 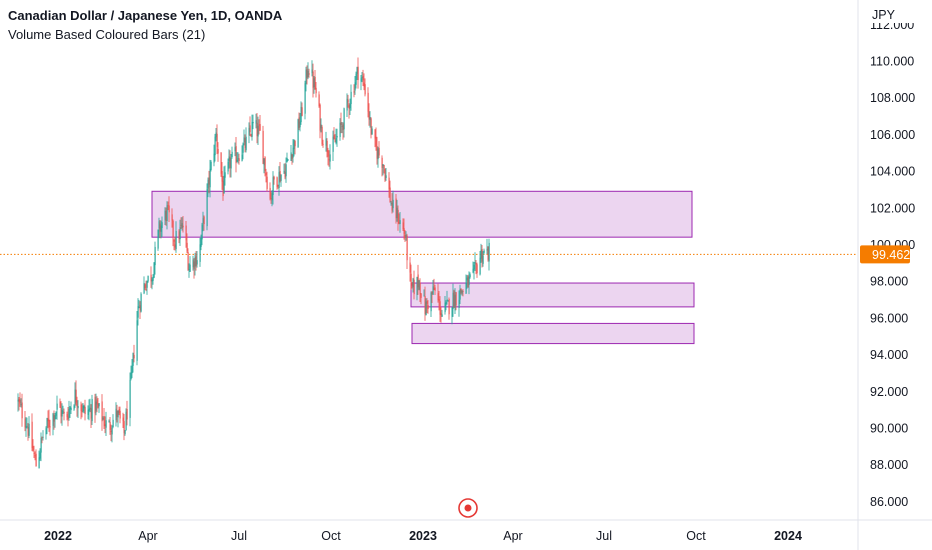 What do you see at coordinates (889, 355) in the screenshot?
I see `y-tick-label: 94.000` at bounding box center [889, 355].